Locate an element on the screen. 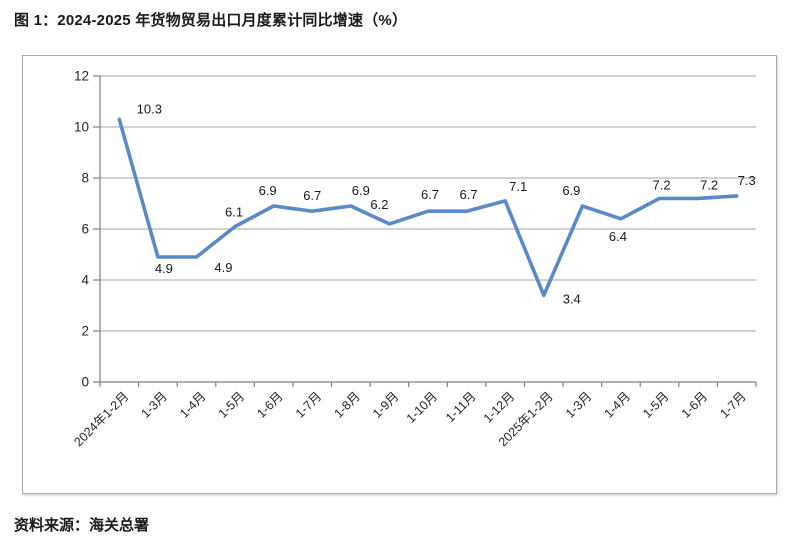 This screenshot has height=556, width=800. y-tick-label: 10 is located at coordinates (81, 127).